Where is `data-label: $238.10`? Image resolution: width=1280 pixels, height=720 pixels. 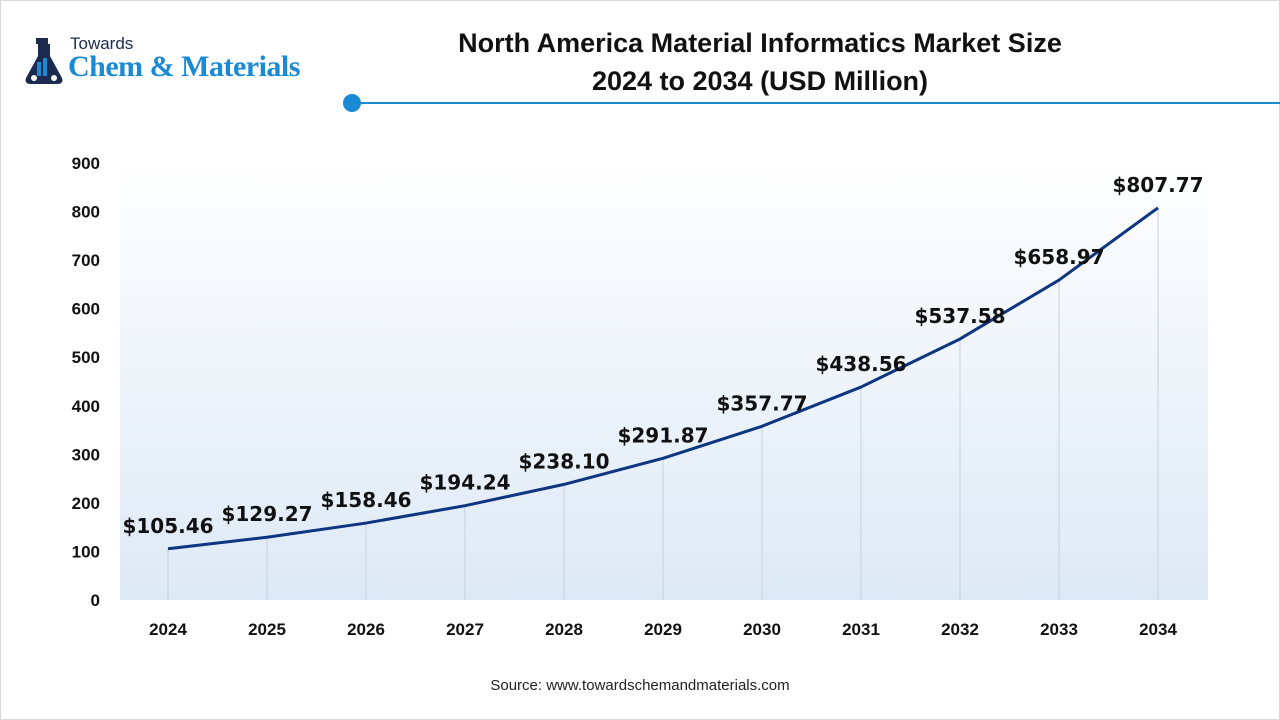
data-label: $238.10 is located at coordinates (563, 461).